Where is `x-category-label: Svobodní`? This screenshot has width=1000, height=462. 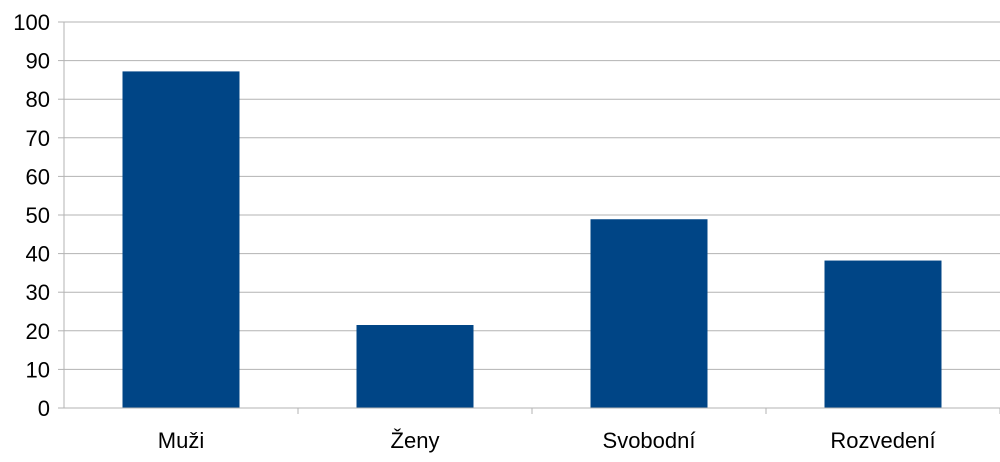
x-category-label: Svobodní is located at coordinates (649, 440).